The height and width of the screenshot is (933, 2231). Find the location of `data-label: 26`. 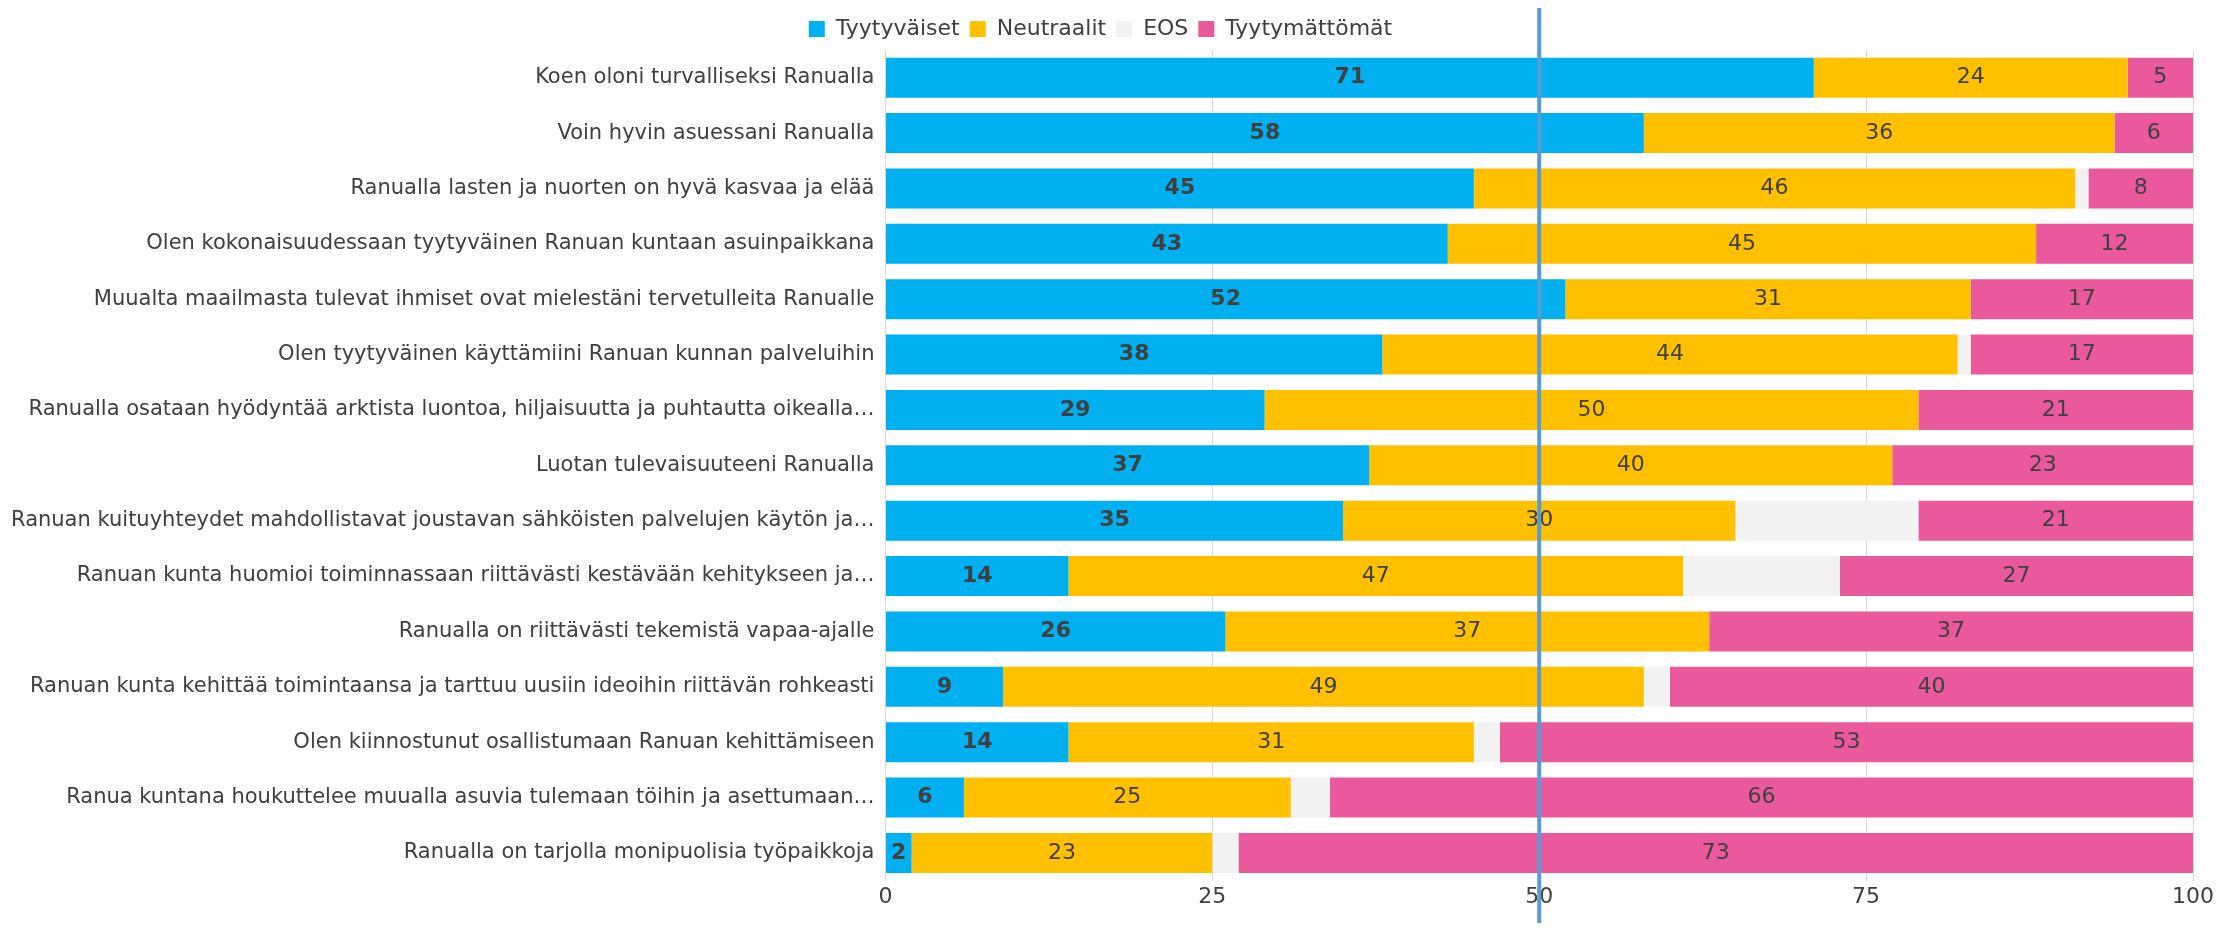

data-label: 26 is located at coordinates (1055, 630).